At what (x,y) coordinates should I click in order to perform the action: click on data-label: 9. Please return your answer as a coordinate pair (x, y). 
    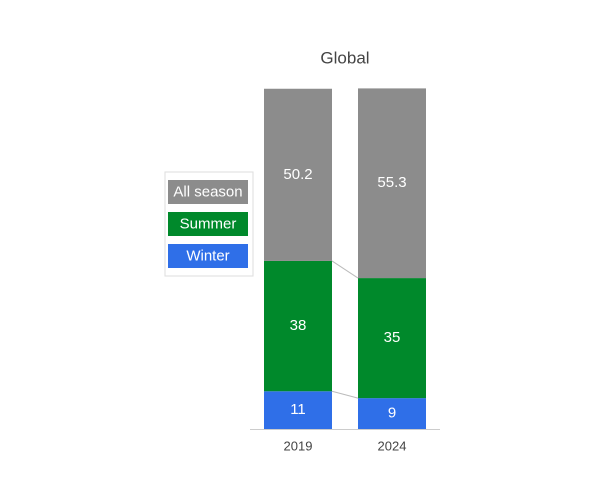
    Looking at the image, I should click on (392, 413).